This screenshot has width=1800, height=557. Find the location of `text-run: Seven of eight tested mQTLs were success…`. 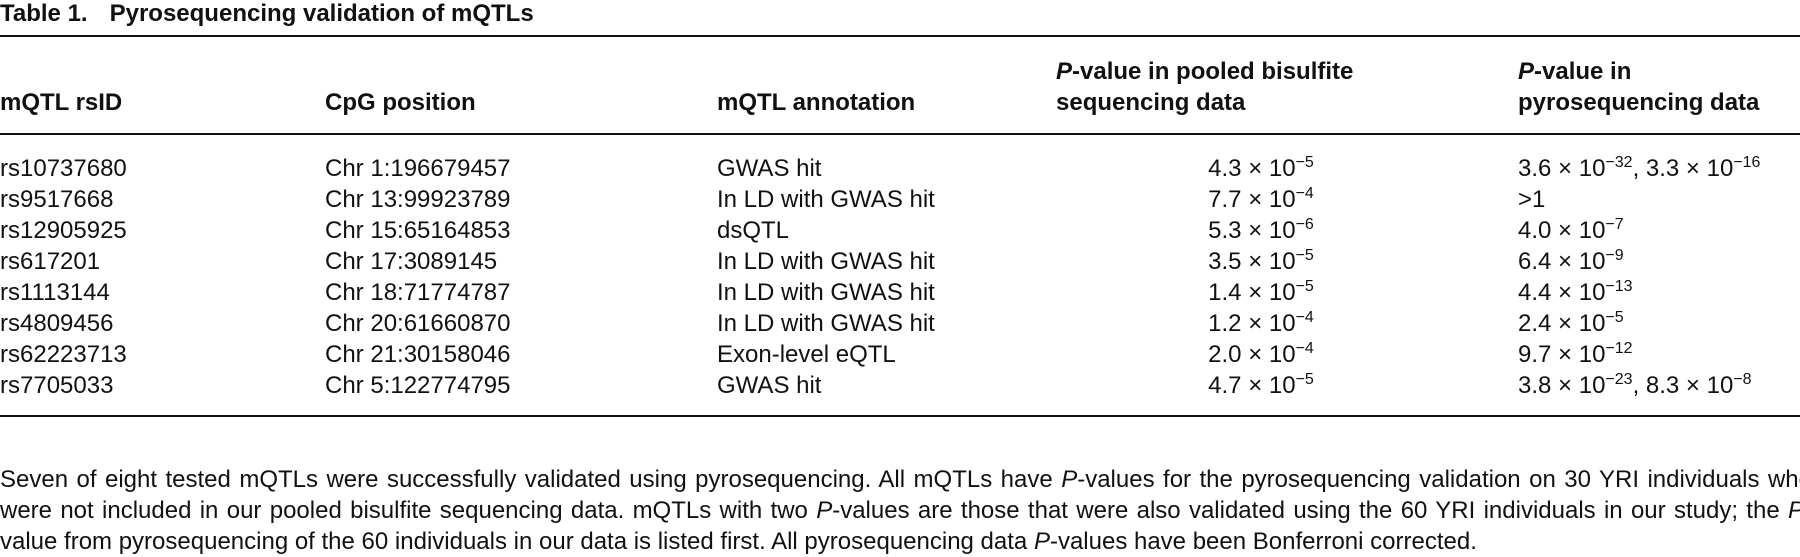

text-run: Seven of eight tested mQTLs were success… is located at coordinates (531, 479).